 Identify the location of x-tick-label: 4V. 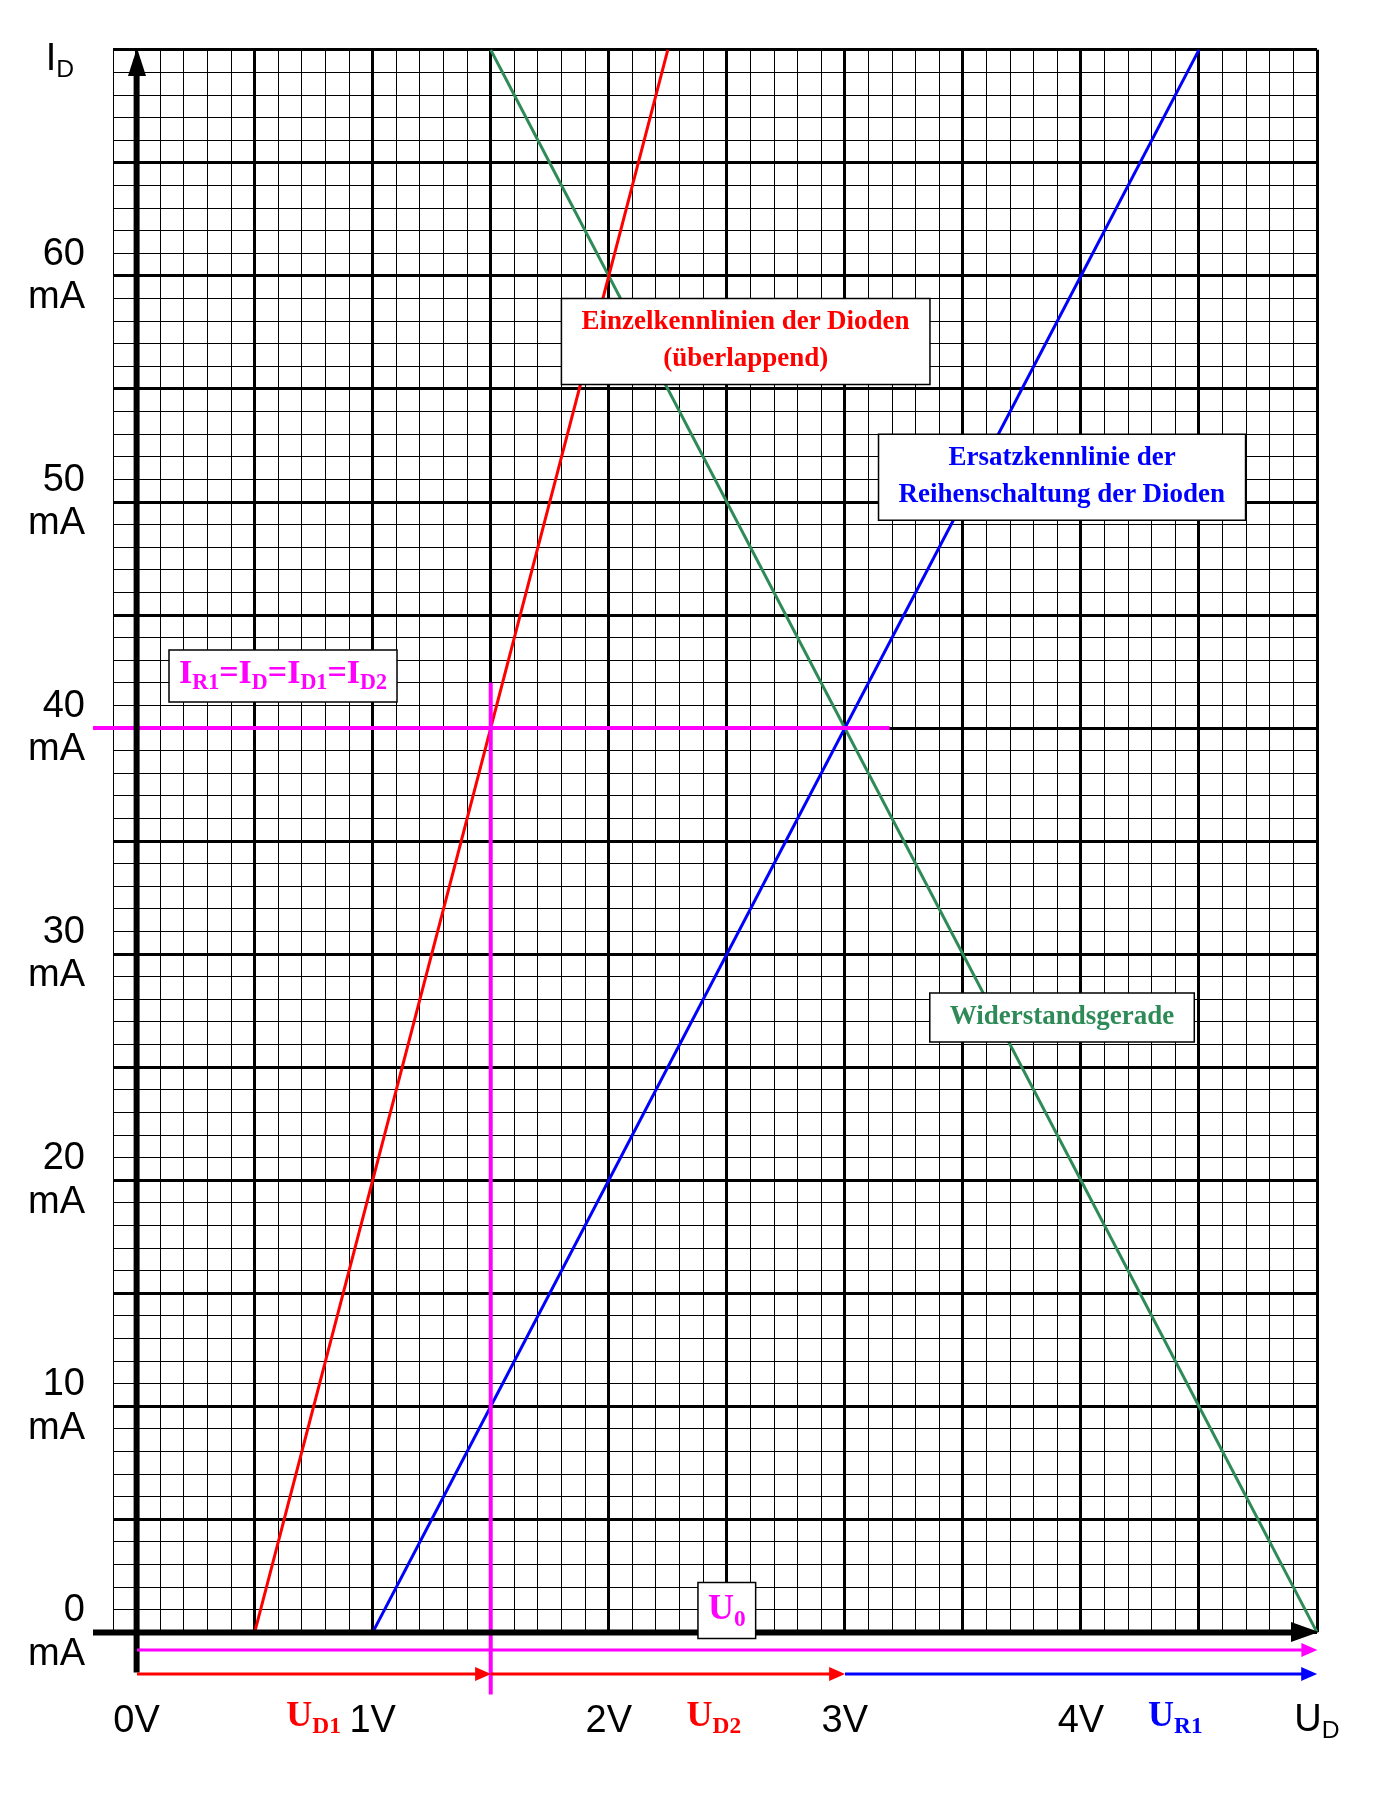
(1081, 1718).